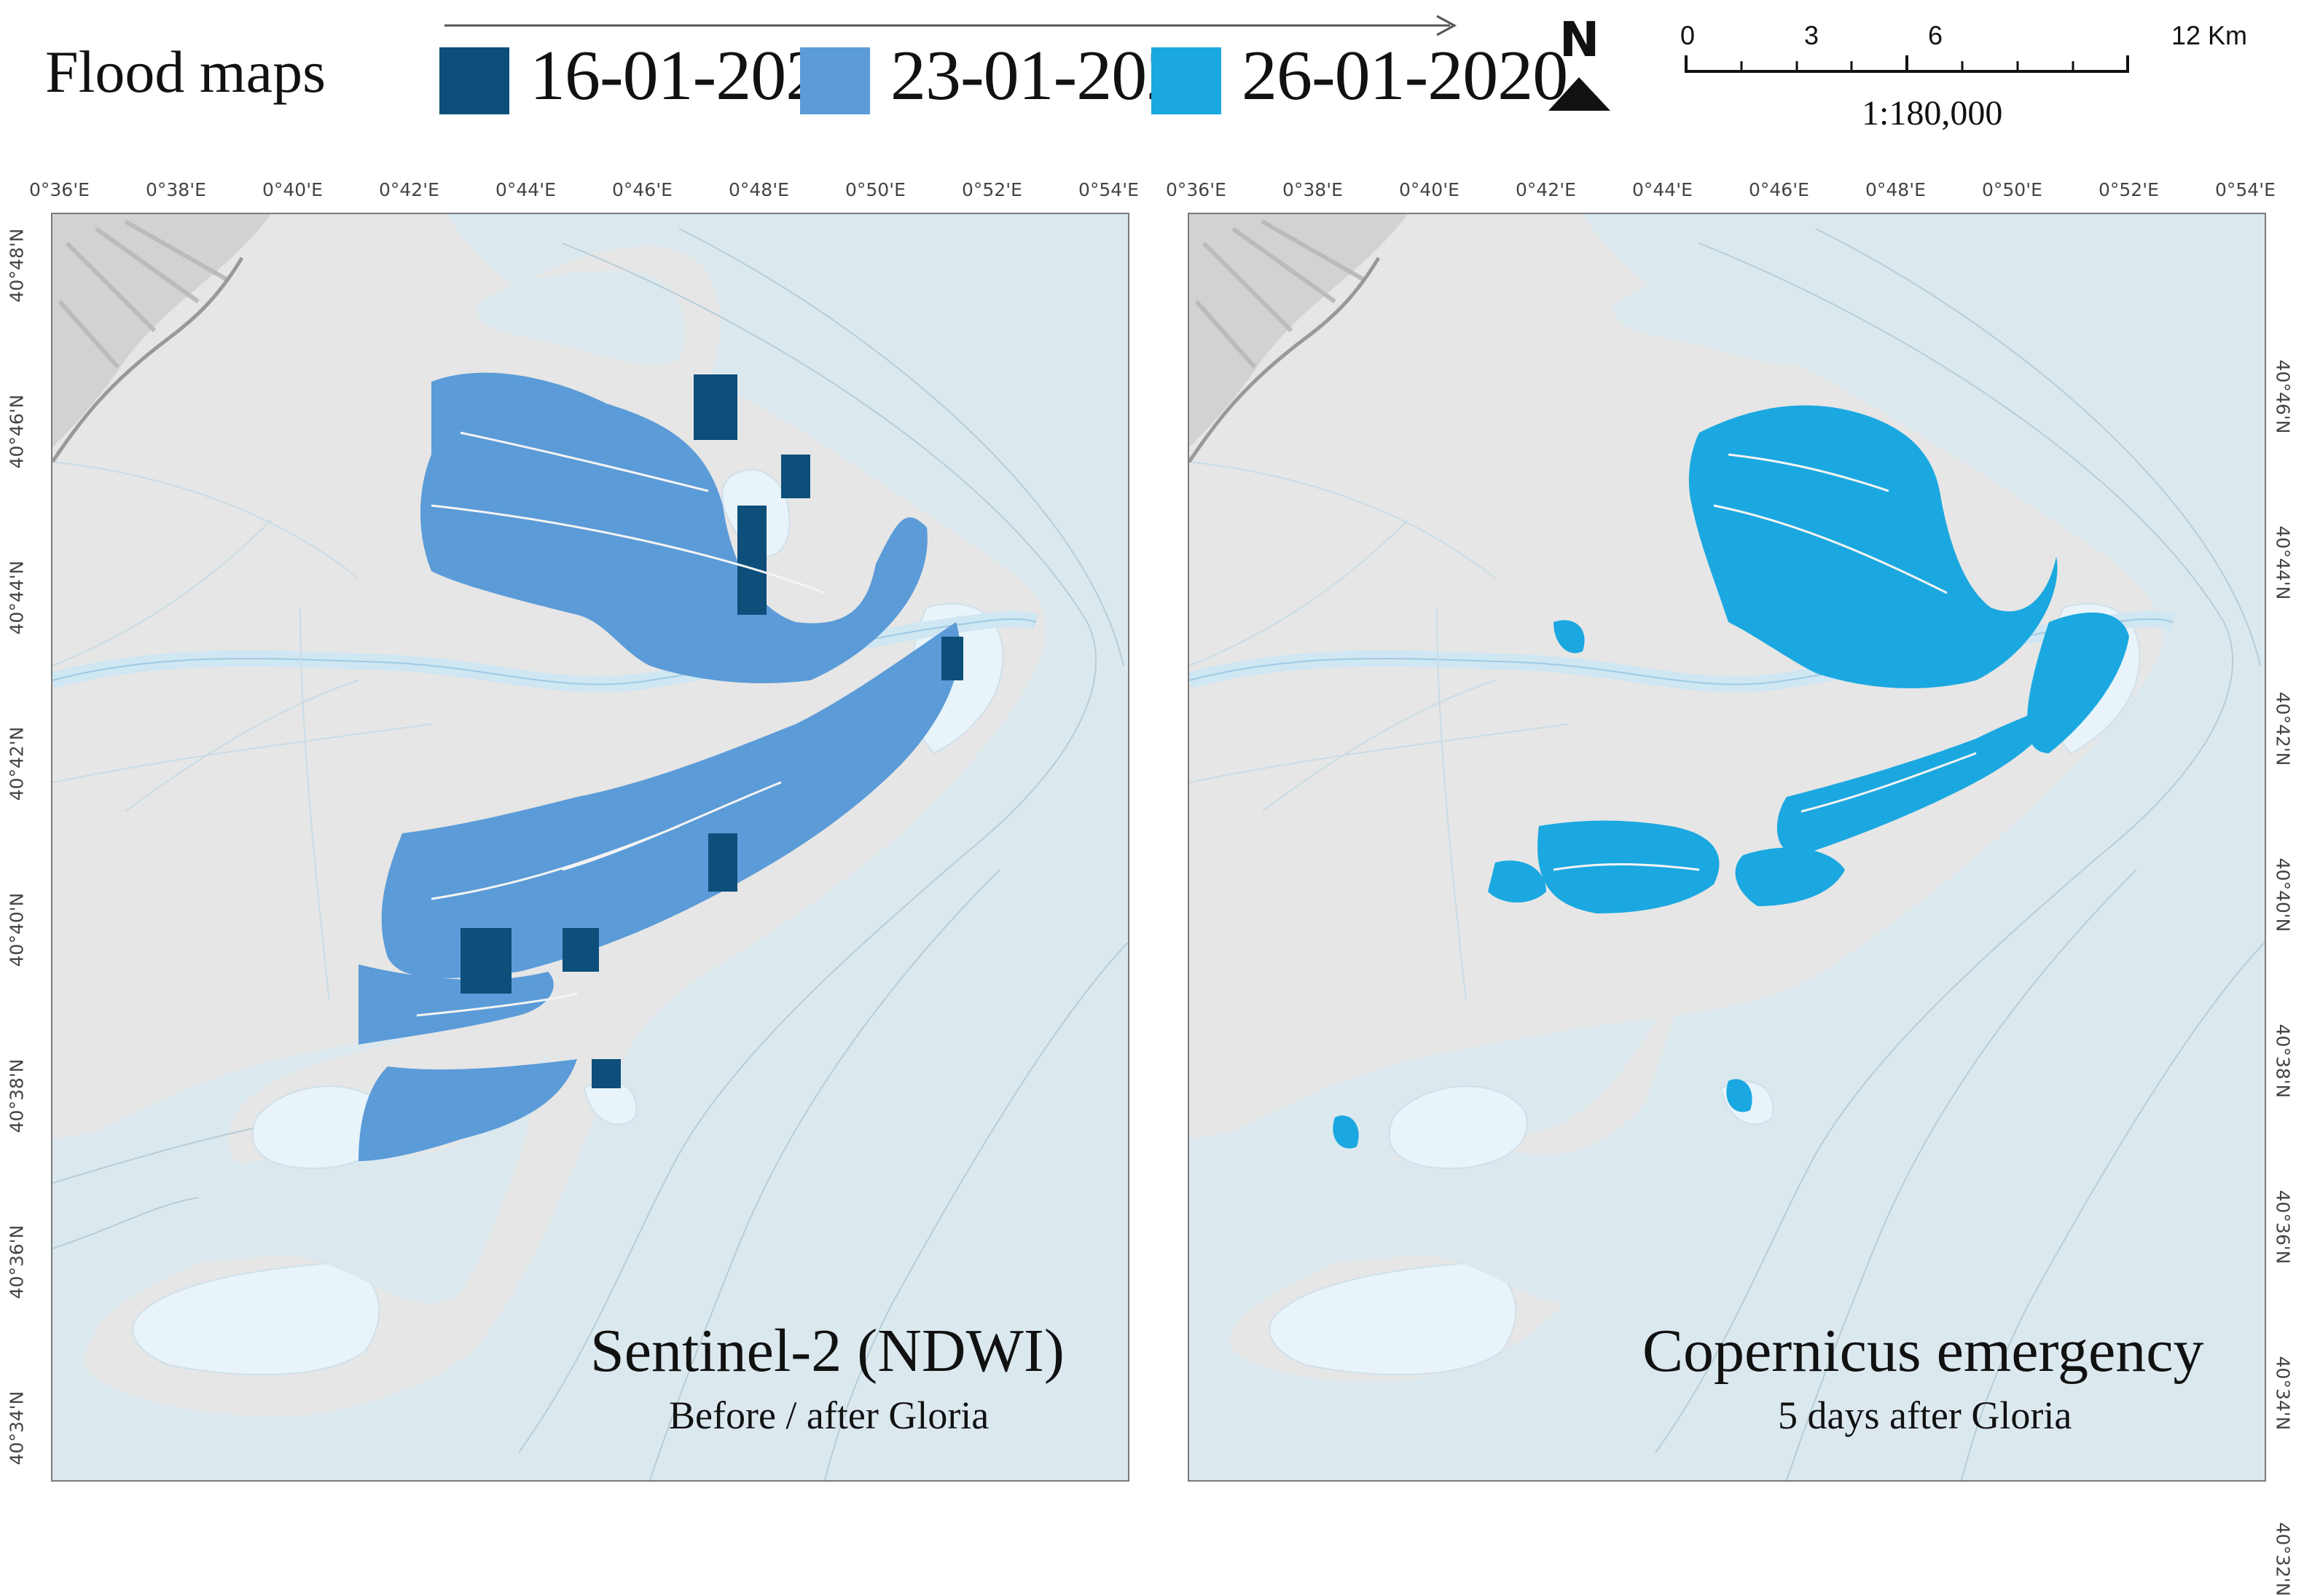  What do you see at coordinates (827, 1351) in the screenshot?
I see `panel-title-sentinel: Sentinel-2 (NDWI)` at bounding box center [827, 1351].